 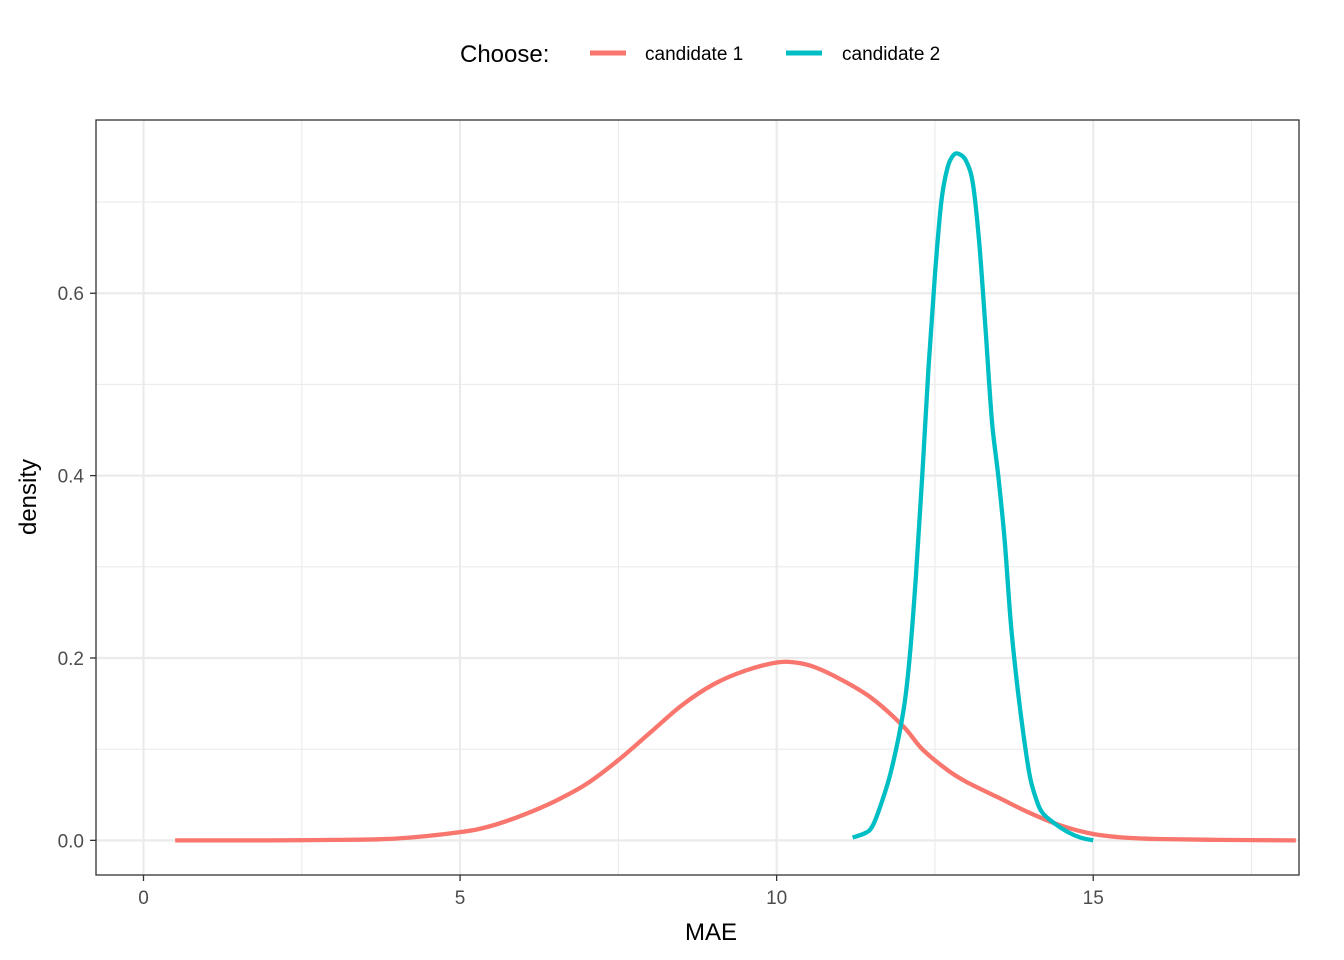 I want to click on y-tick-label: 0.2, so click(x=71, y=659).